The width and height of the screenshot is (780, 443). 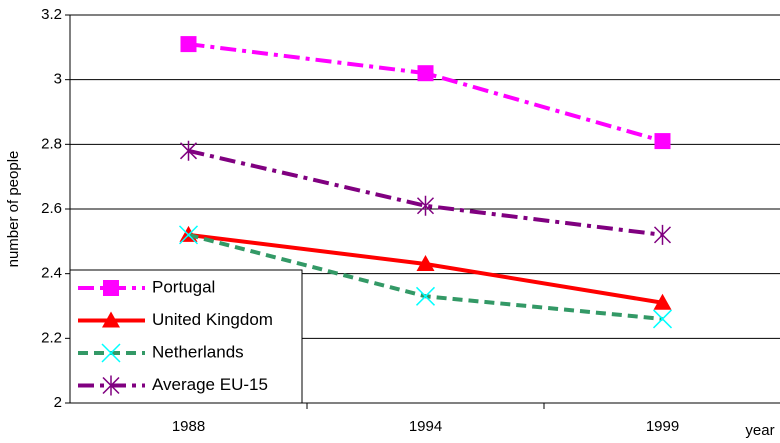 What do you see at coordinates (188, 426) in the screenshot?
I see `x-tick-label: 1988` at bounding box center [188, 426].